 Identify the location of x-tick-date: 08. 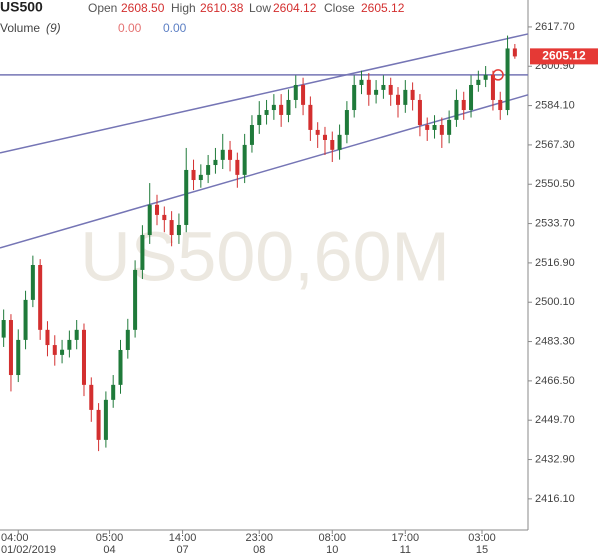
(259, 550).